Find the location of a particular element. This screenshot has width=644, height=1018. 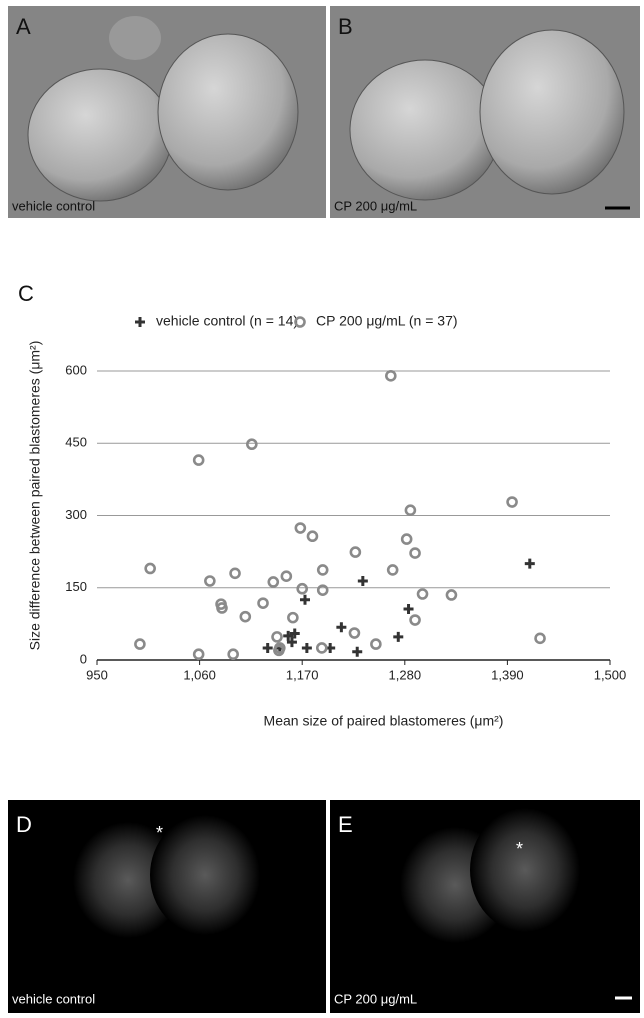

legend-label: vehicle control (n = 14) is located at coordinates (227, 321).